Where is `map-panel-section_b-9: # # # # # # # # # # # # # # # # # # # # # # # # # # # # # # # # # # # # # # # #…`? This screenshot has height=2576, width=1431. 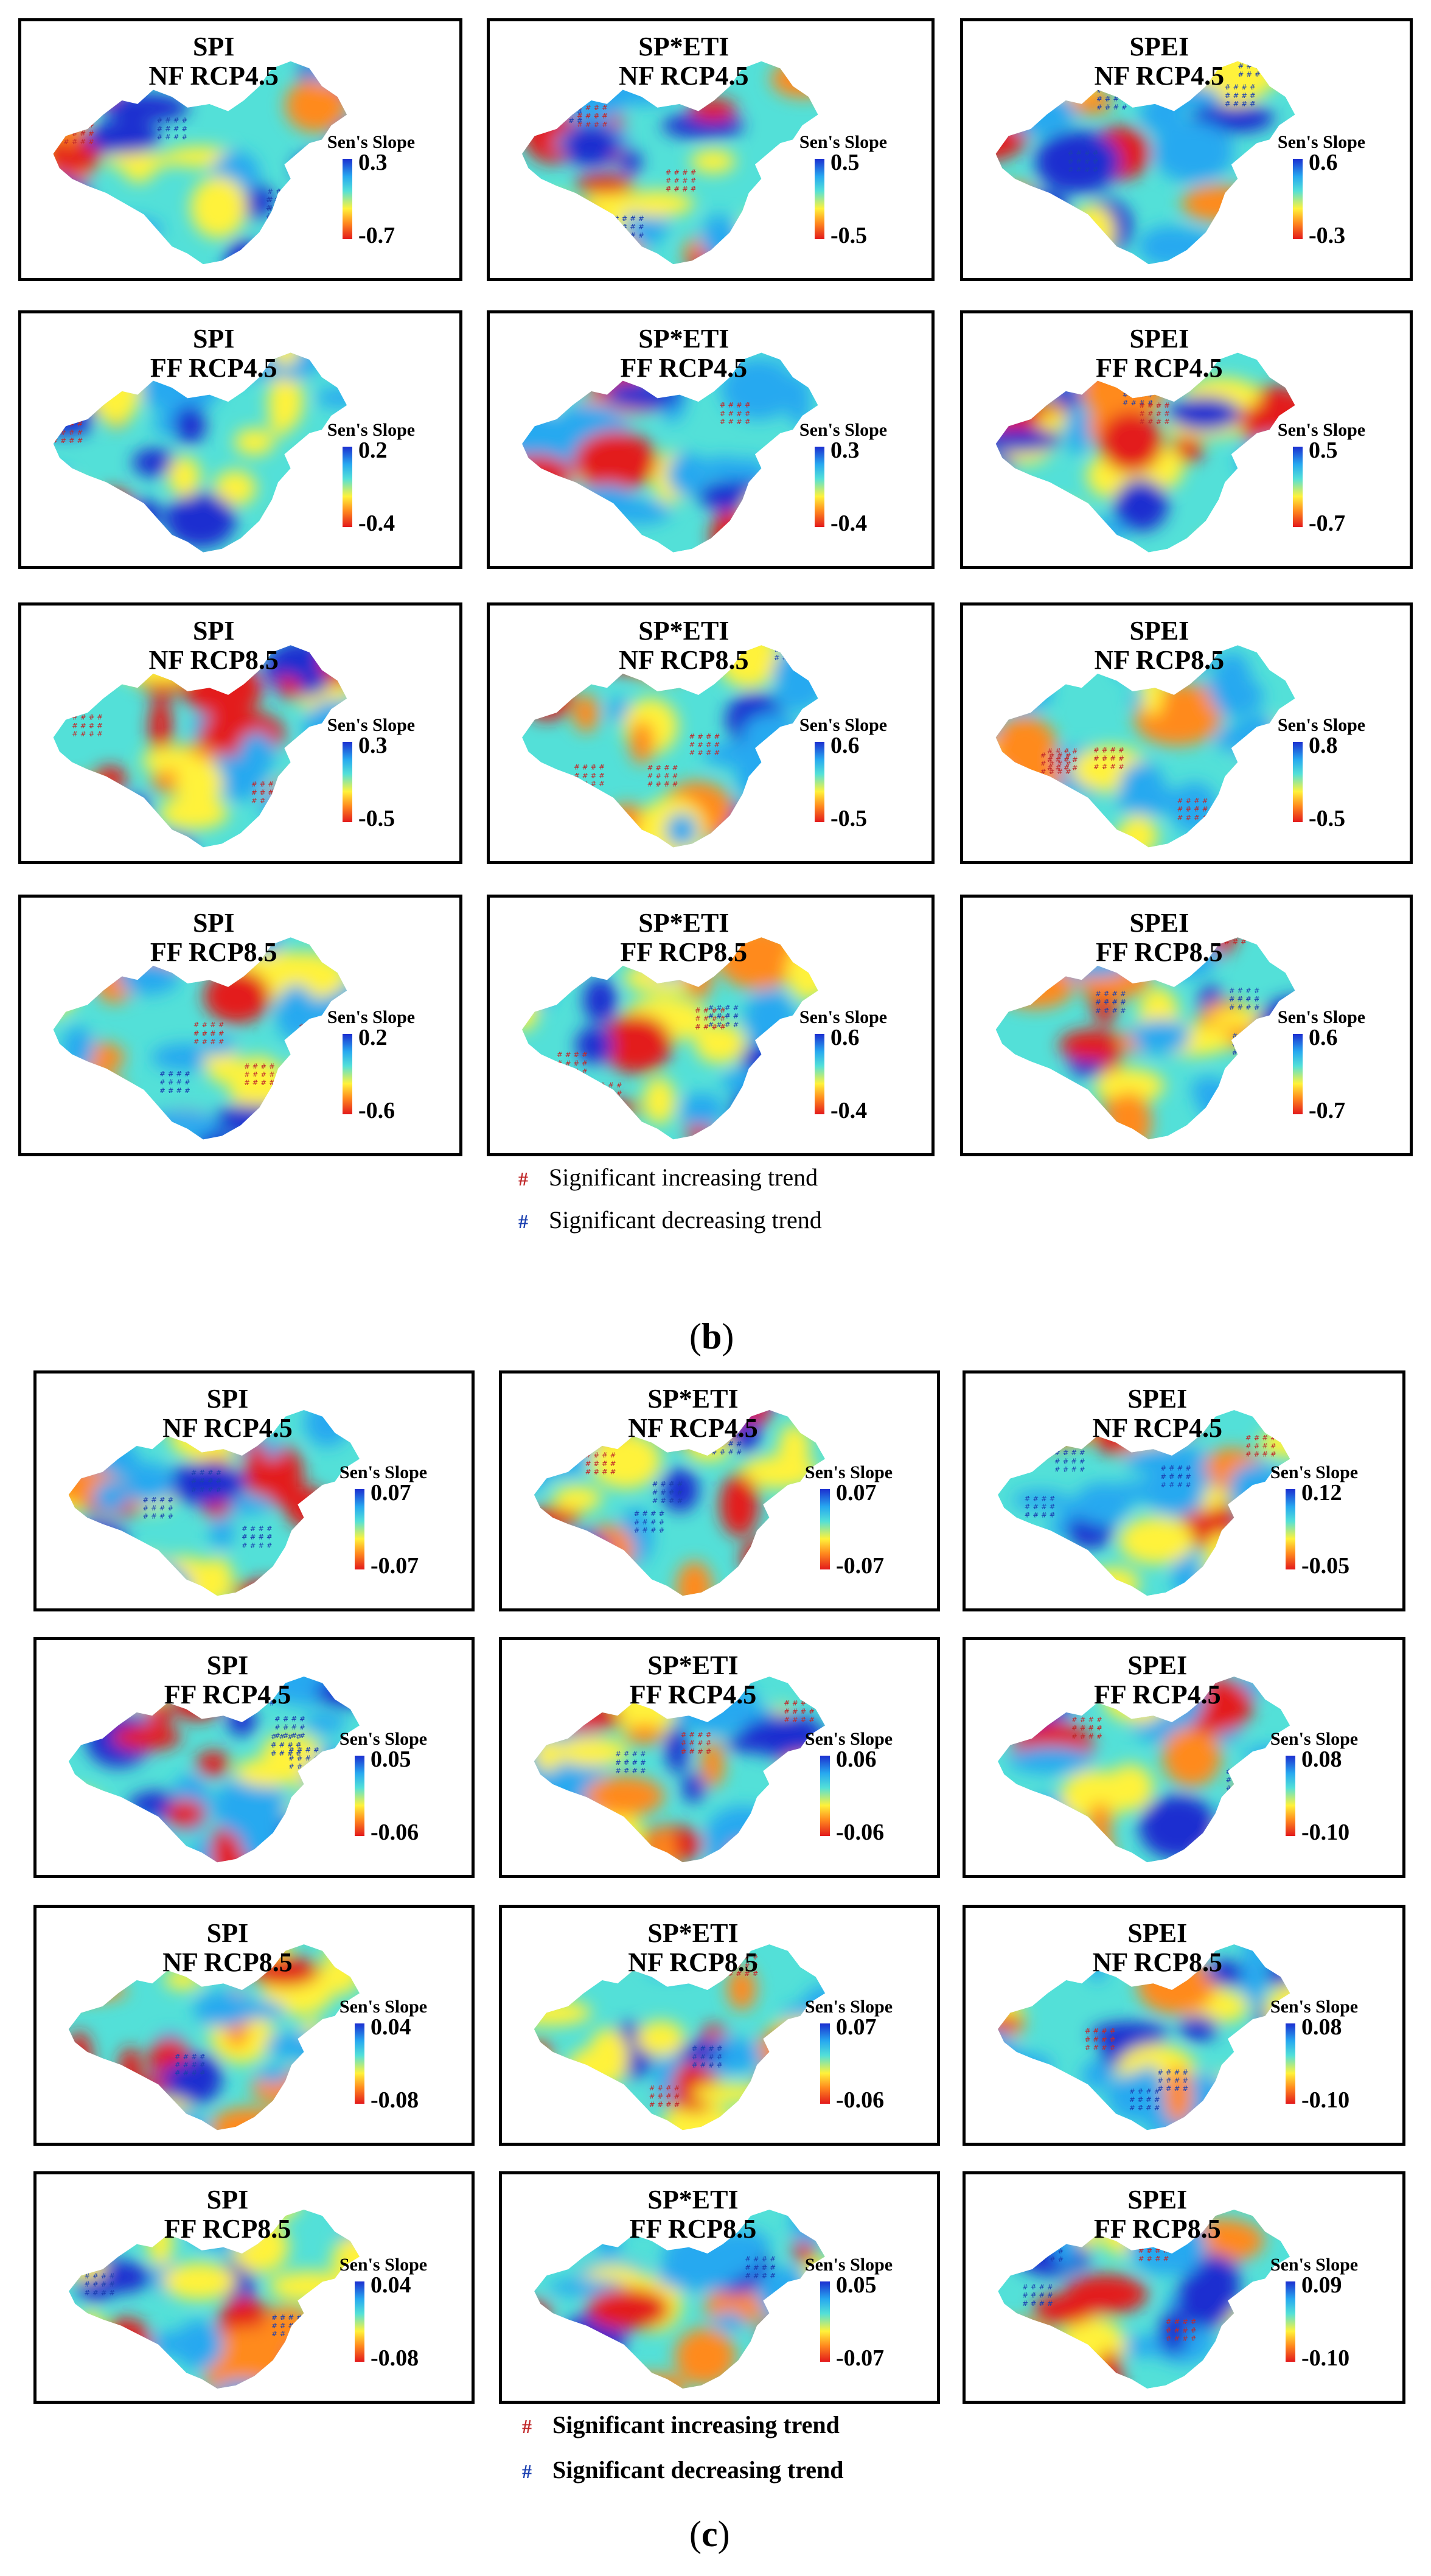 map-panel-section_b-9: # # # # # # # # # # # # # # # # # # # # # # # # # # # # # # # # # # # # # # # #… is located at coordinates (1186, 733).